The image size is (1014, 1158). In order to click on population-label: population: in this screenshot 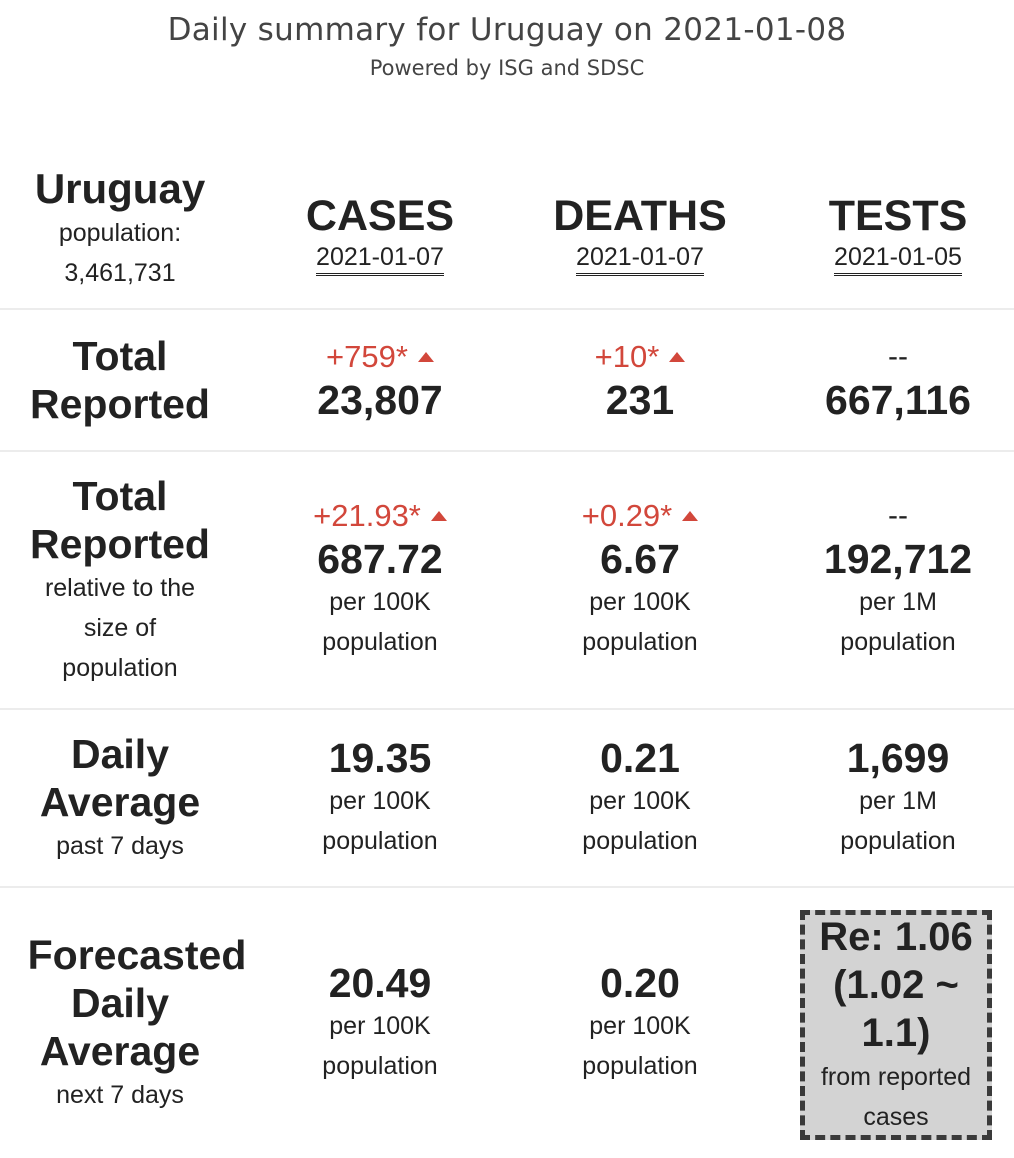, I will do `click(120, 233)`.